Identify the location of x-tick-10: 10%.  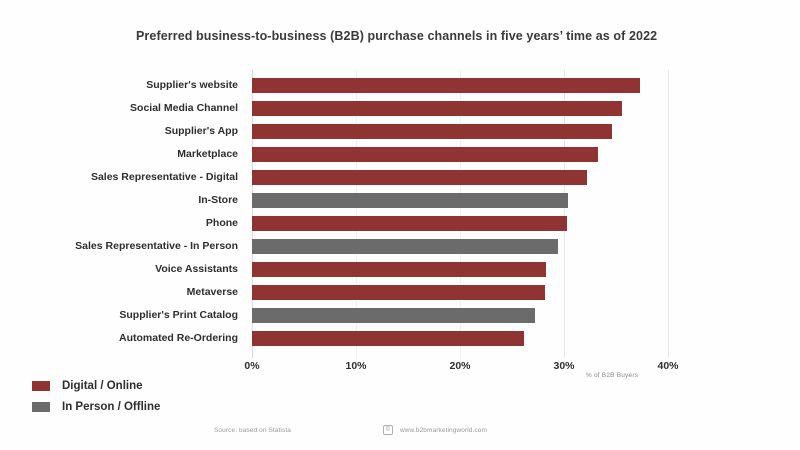
(356, 366).